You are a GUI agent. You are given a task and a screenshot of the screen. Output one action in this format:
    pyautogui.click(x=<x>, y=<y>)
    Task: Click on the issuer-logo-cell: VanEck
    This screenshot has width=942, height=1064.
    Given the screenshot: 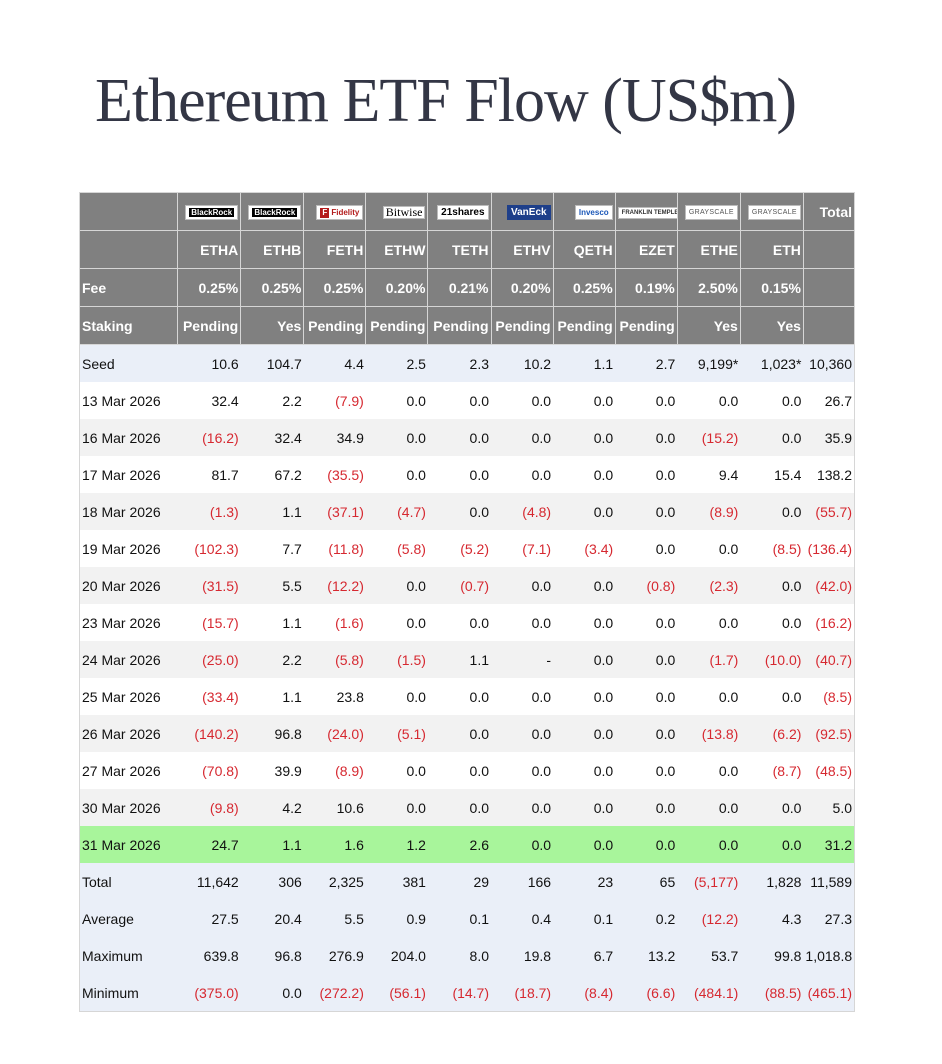 What is the action you would take?
    pyautogui.click(x=522, y=211)
    